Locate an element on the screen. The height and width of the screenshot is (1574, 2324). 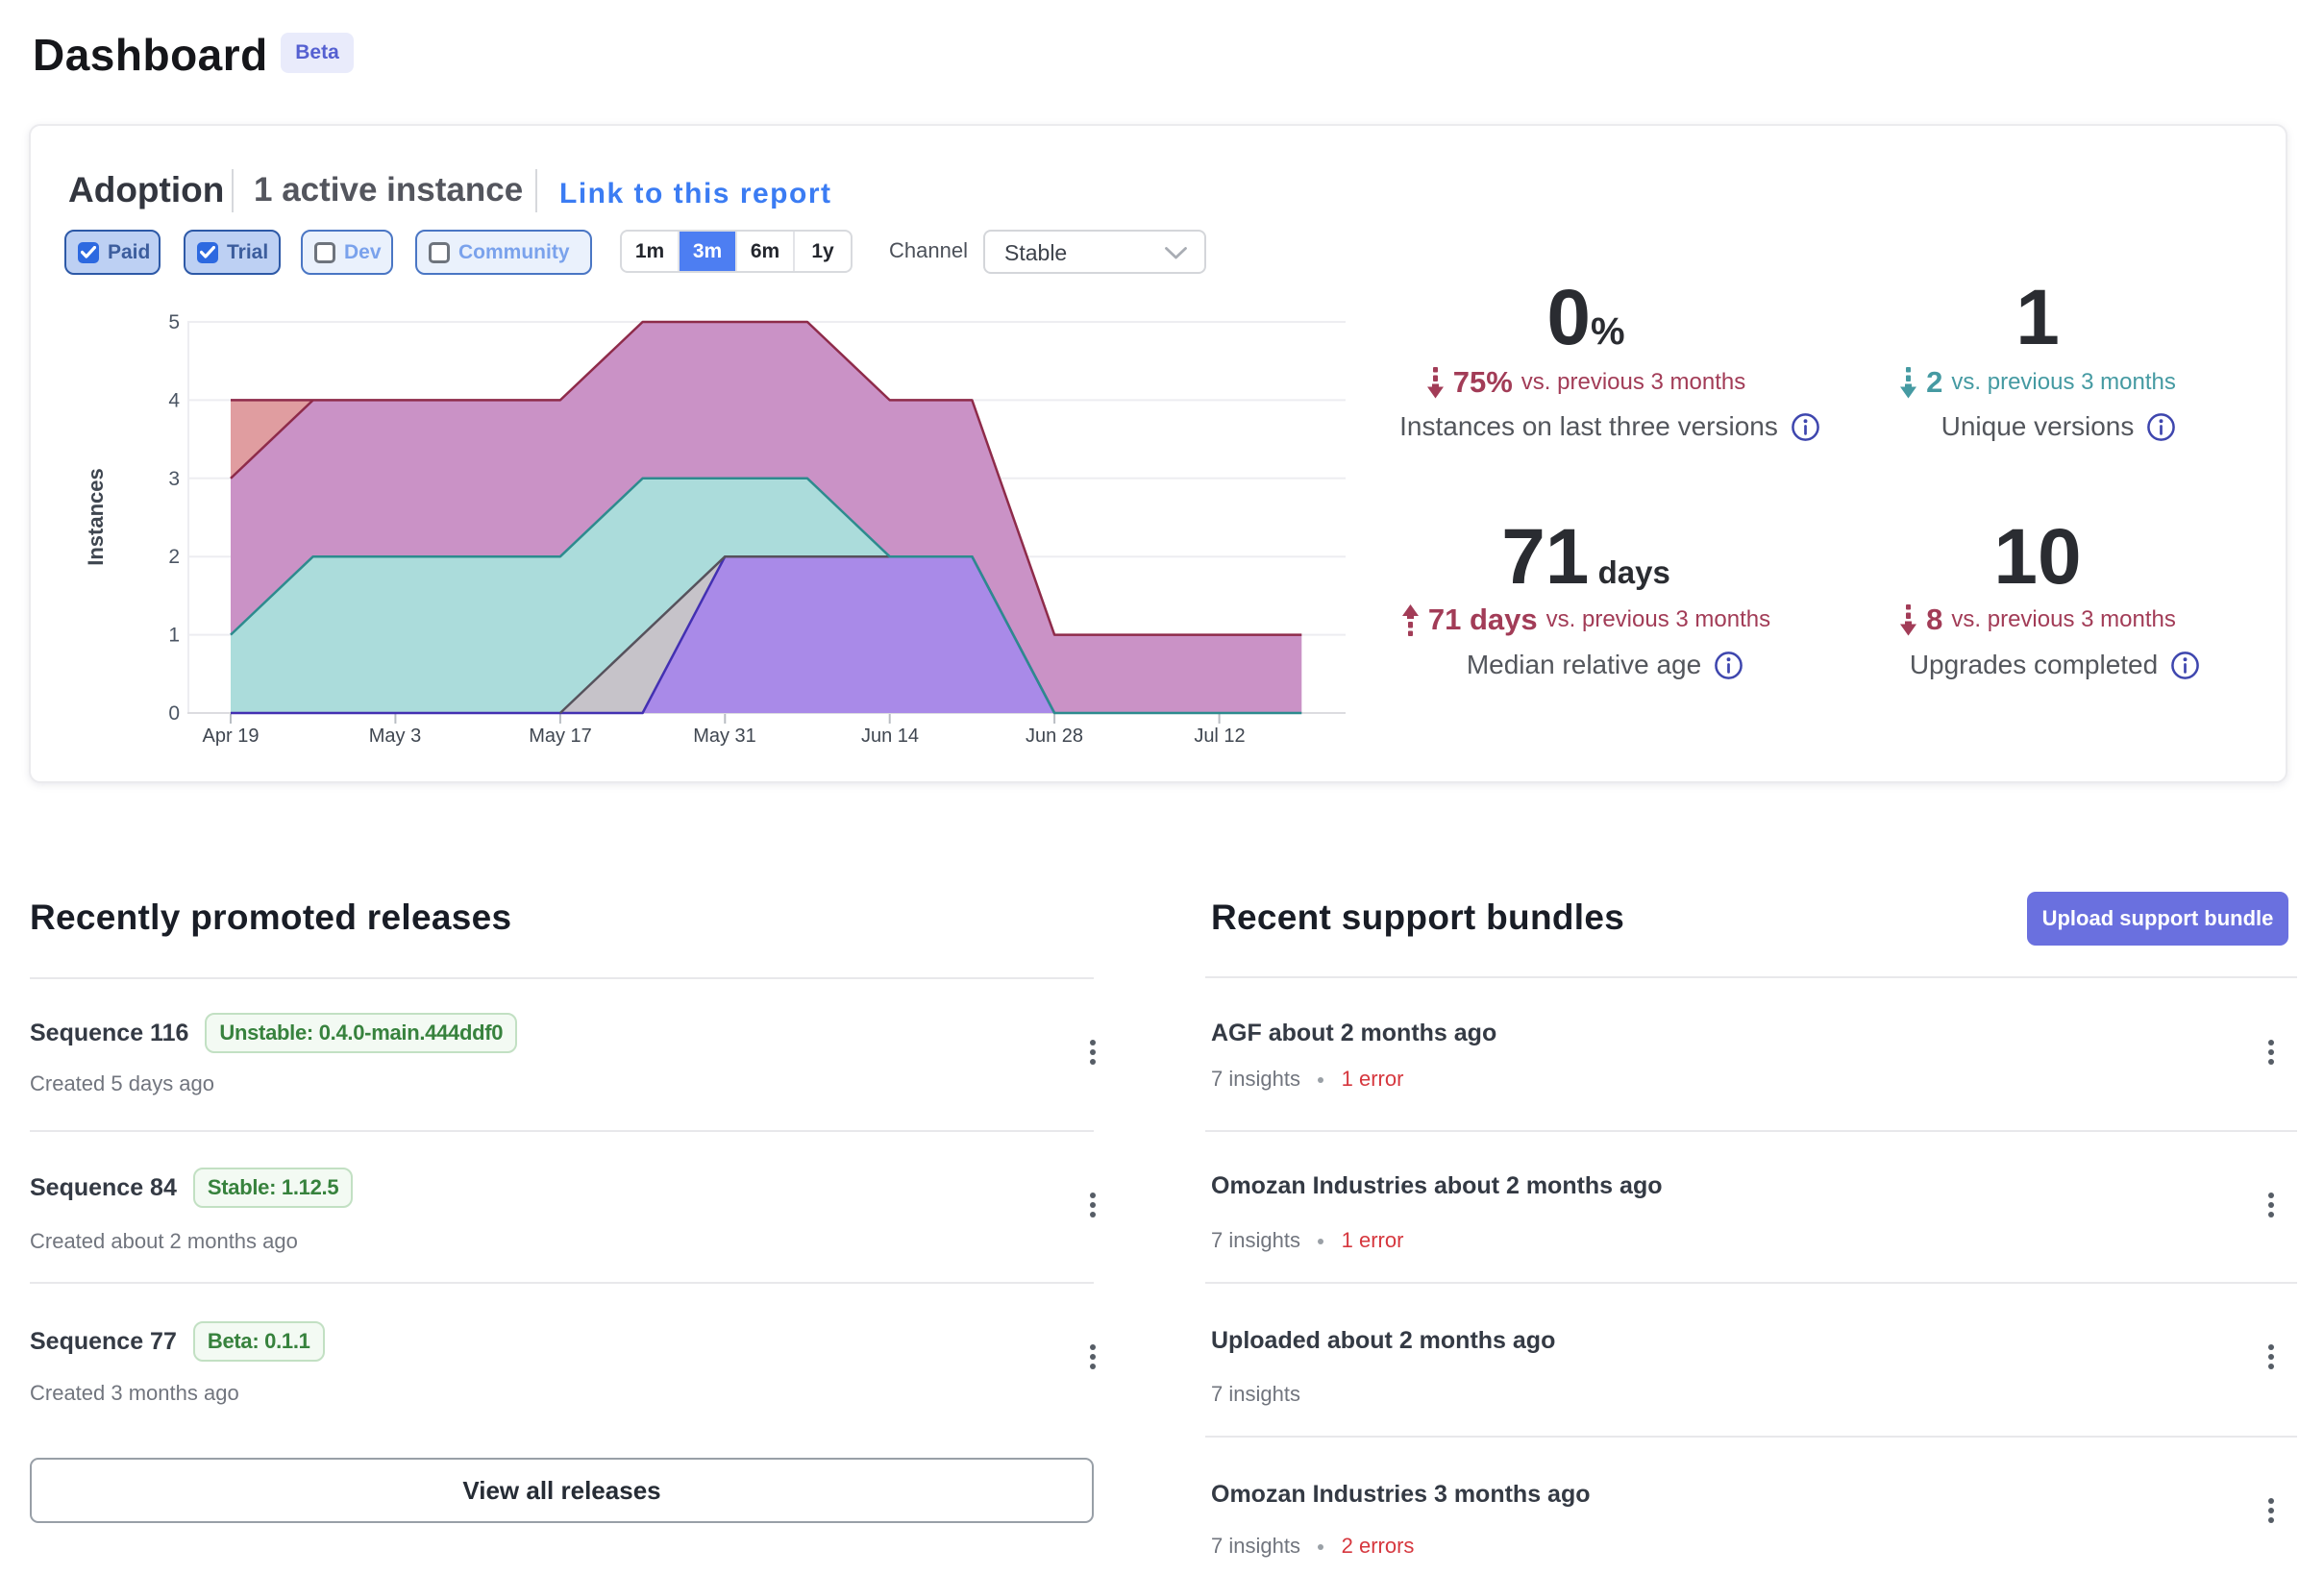
svg-text: May 17 is located at coordinates (560, 736).